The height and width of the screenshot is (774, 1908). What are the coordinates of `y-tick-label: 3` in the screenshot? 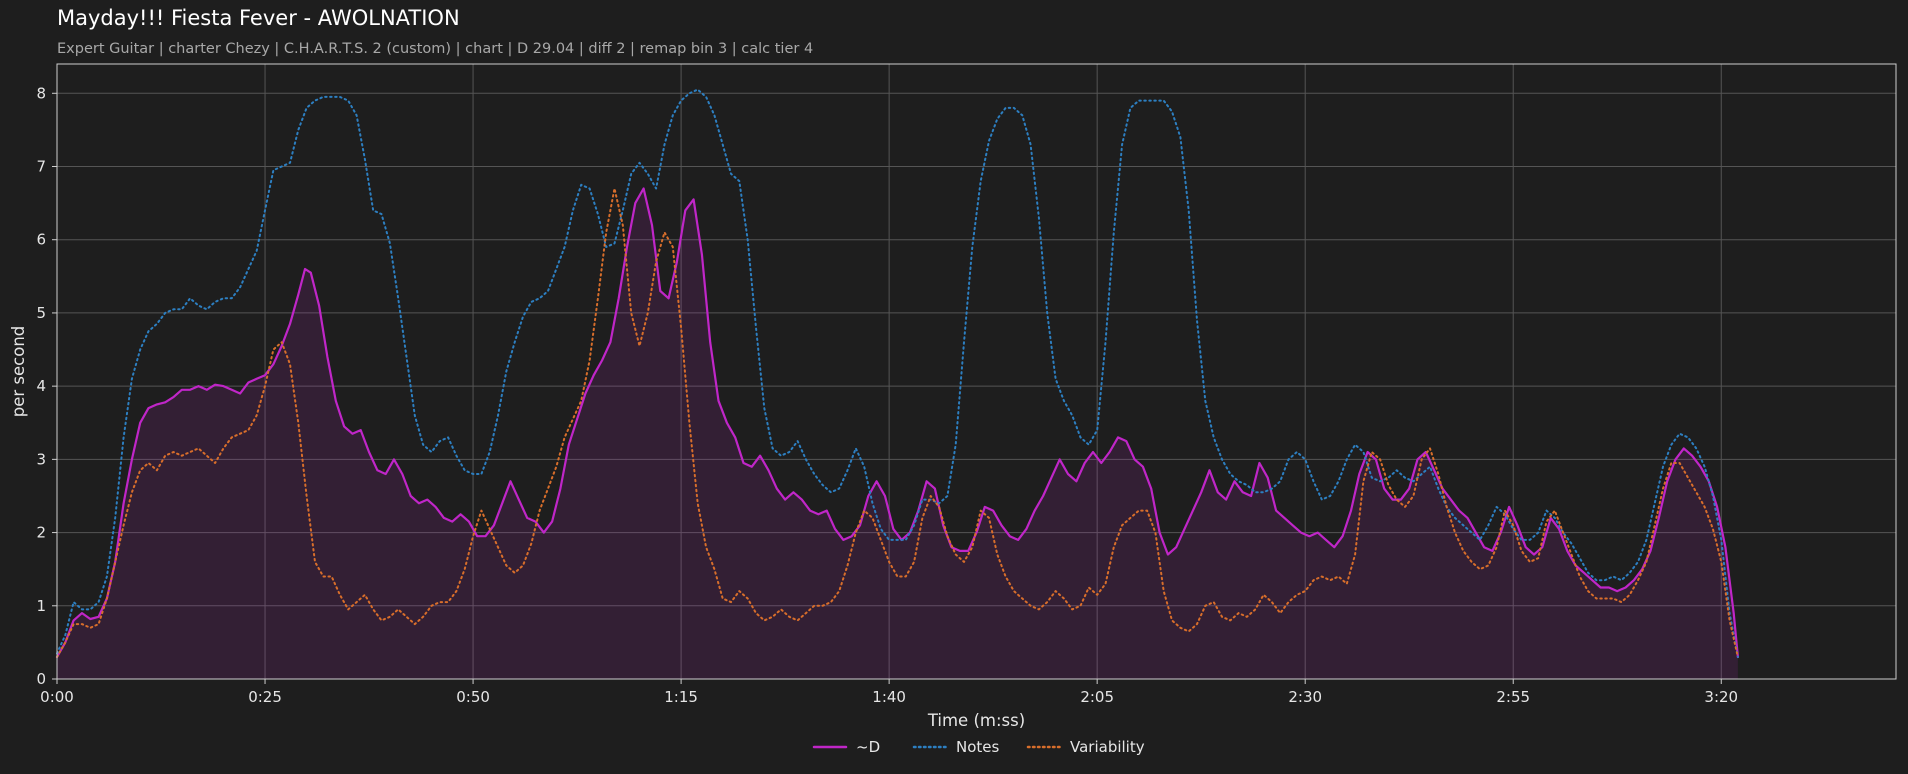 It's located at (41, 459).